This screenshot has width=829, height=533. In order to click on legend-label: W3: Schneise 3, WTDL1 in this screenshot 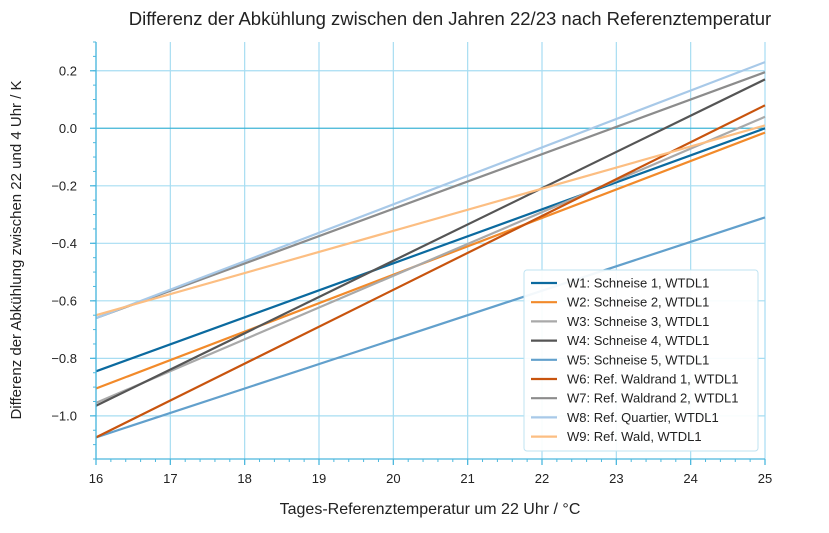, I will do `click(638, 321)`.